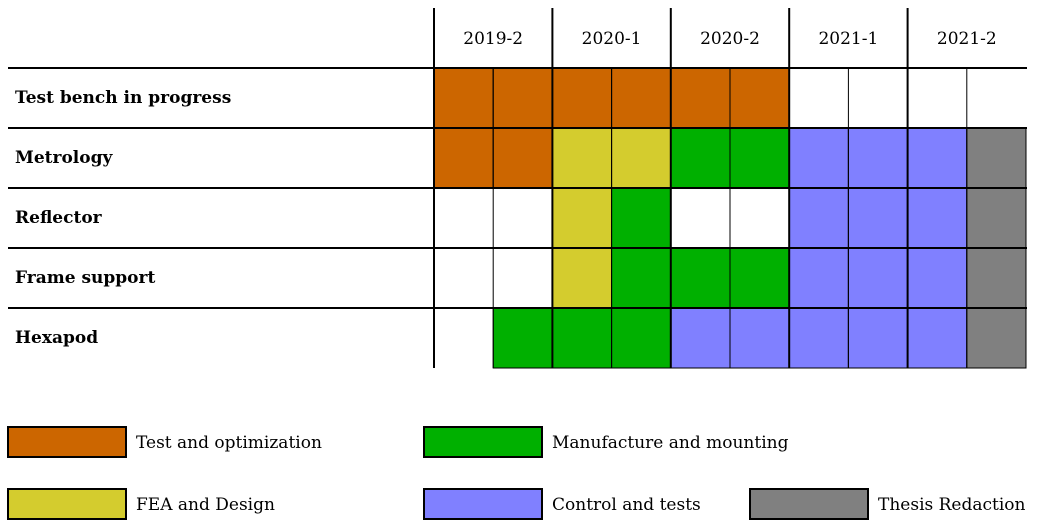 The width and height of the screenshot is (1042, 522). What do you see at coordinates (56, 338) in the screenshot?
I see `row-label: Hexapod` at bounding box center [56, 338].